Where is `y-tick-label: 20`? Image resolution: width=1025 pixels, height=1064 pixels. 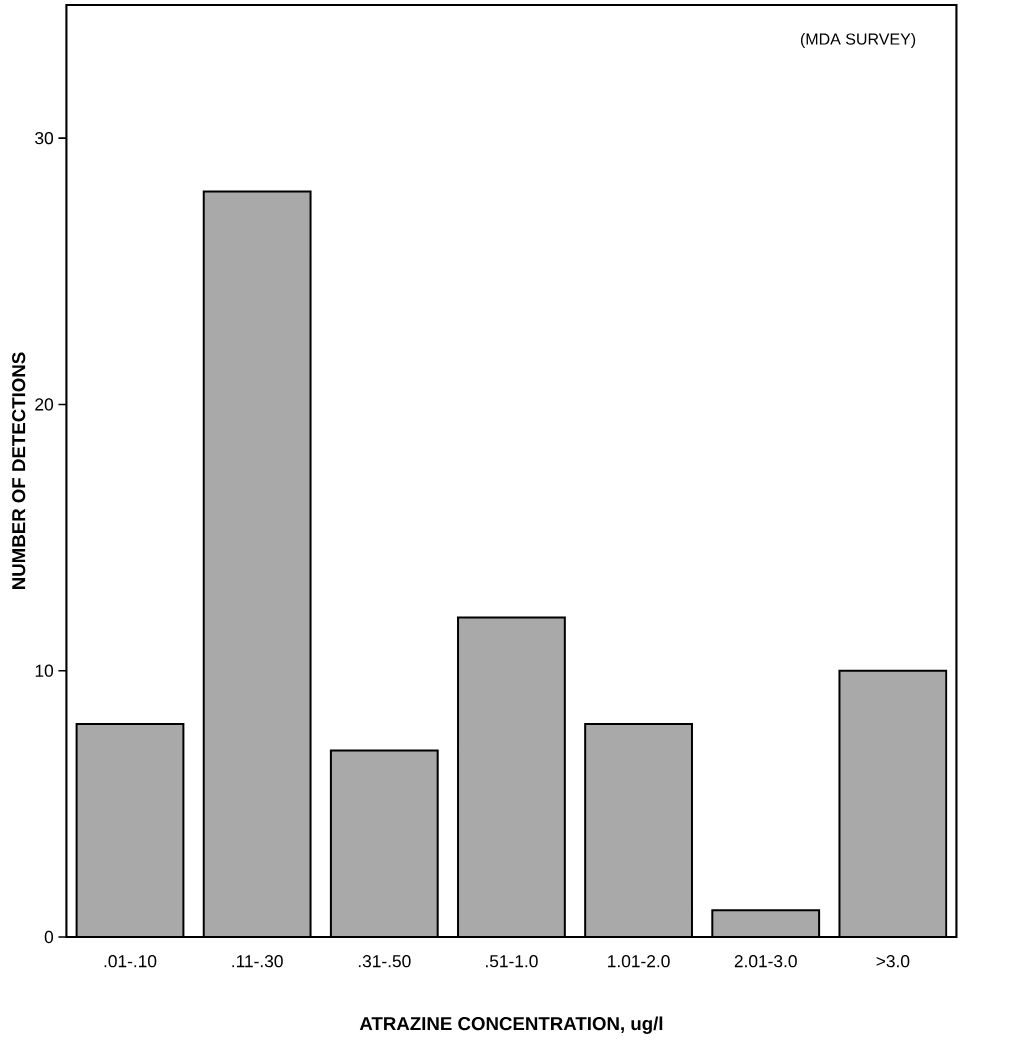
y-tick-label: 20 is located at coordinates (44, 404).